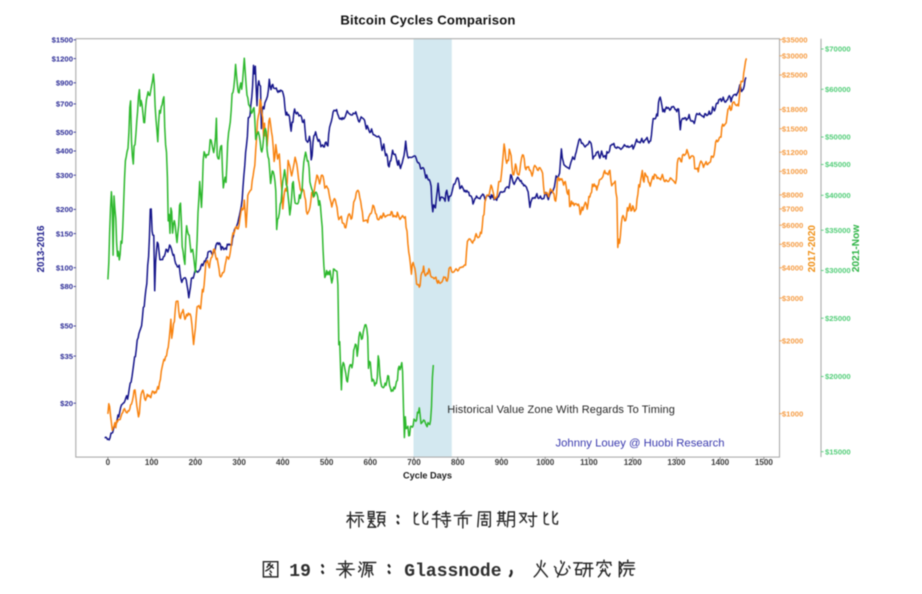 Image resolution: width=922 pixels, height=594 pixels. Describe the element at coordinates (792, 298) in the screenshot. I see `svg-text: $3000` at that location.